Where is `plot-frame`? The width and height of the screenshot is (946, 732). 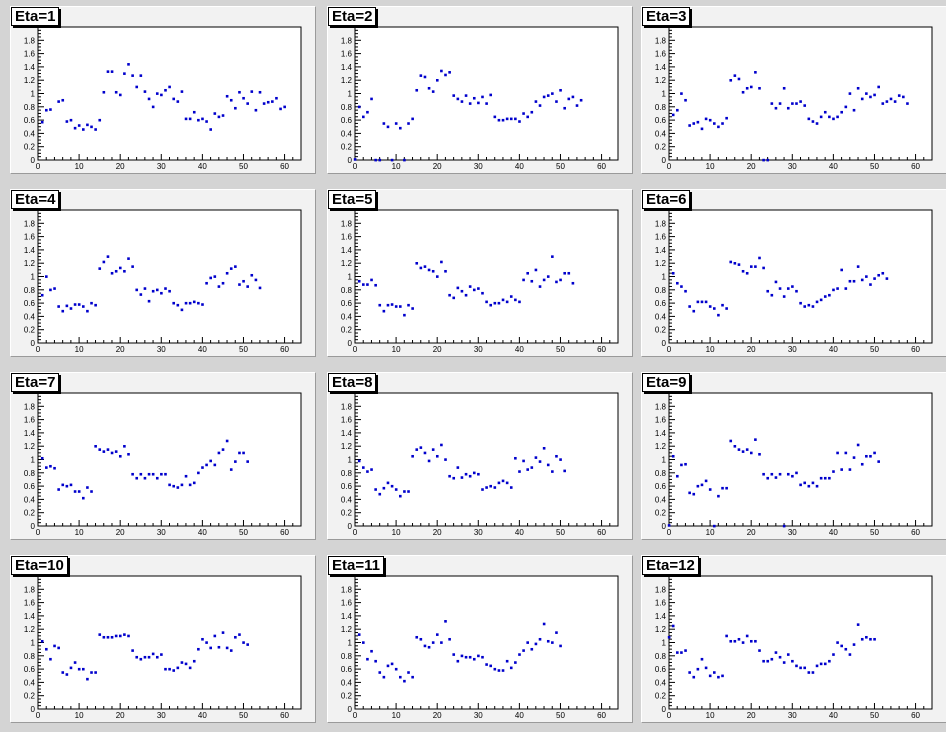
plot-frame is located at coordinates (169, 93).